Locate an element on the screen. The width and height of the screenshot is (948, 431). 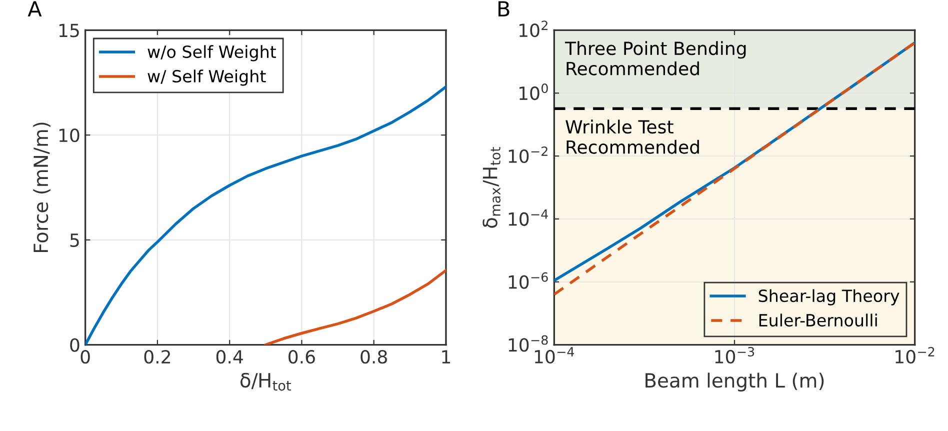
legend-label: Shear-lag Theory is located at coordinates (829, 297).